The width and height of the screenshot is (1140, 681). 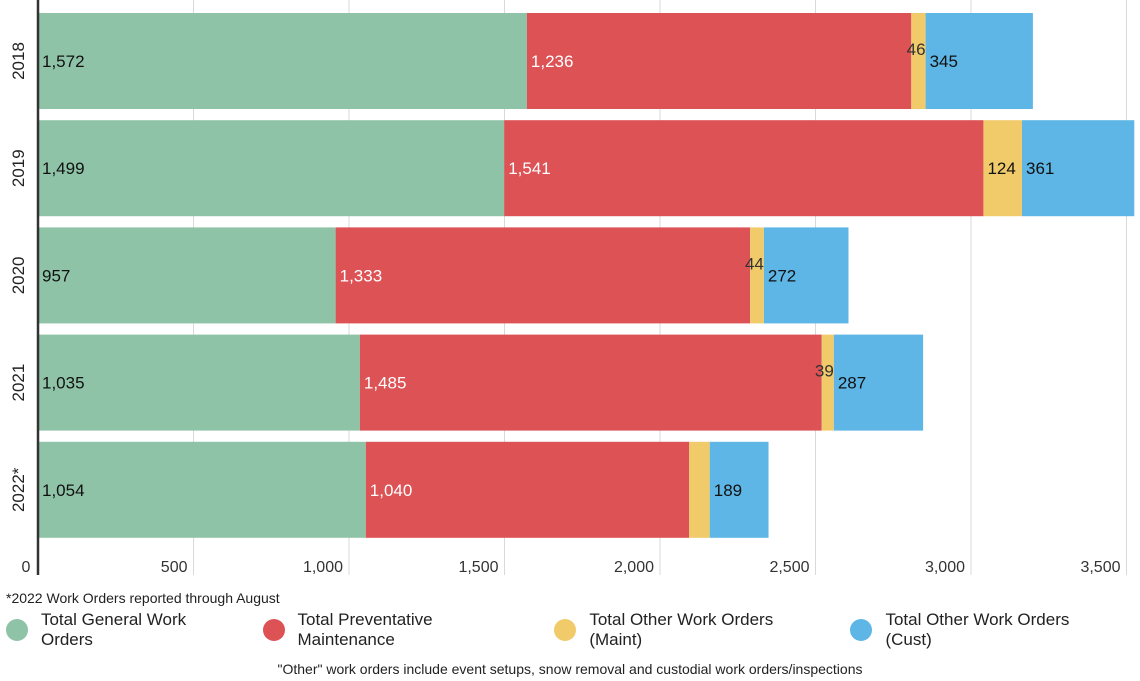 What do you see at coordinates (391, 490) in the screenshot?
I see `data-label: 1,040` at bounding box center [391, 490].